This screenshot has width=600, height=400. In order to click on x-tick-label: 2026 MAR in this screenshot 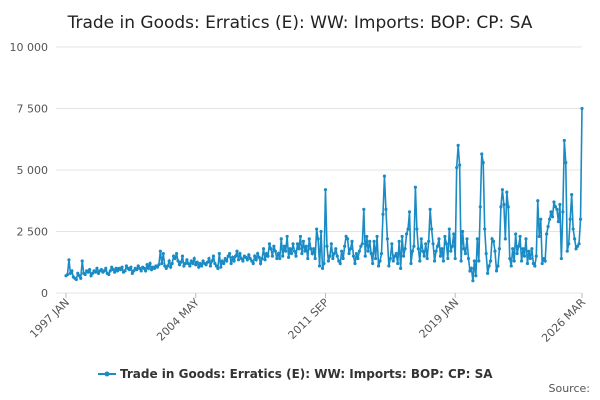, I will do `click(563, 320)`.